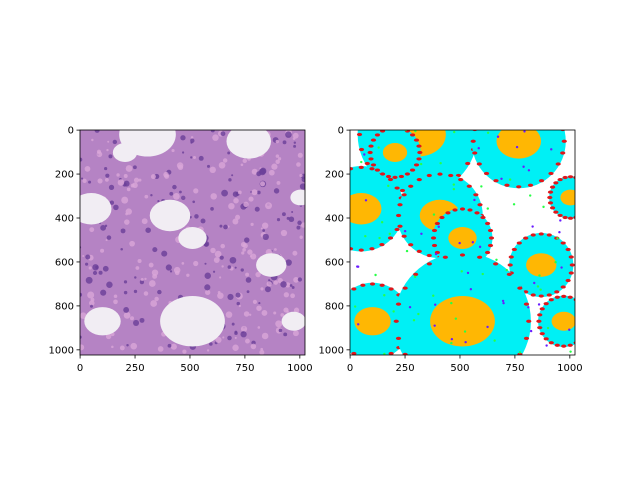  Describe the element at coordinates (244, 368) in the screenshot. I see `x-tick-label: 750` at that location.